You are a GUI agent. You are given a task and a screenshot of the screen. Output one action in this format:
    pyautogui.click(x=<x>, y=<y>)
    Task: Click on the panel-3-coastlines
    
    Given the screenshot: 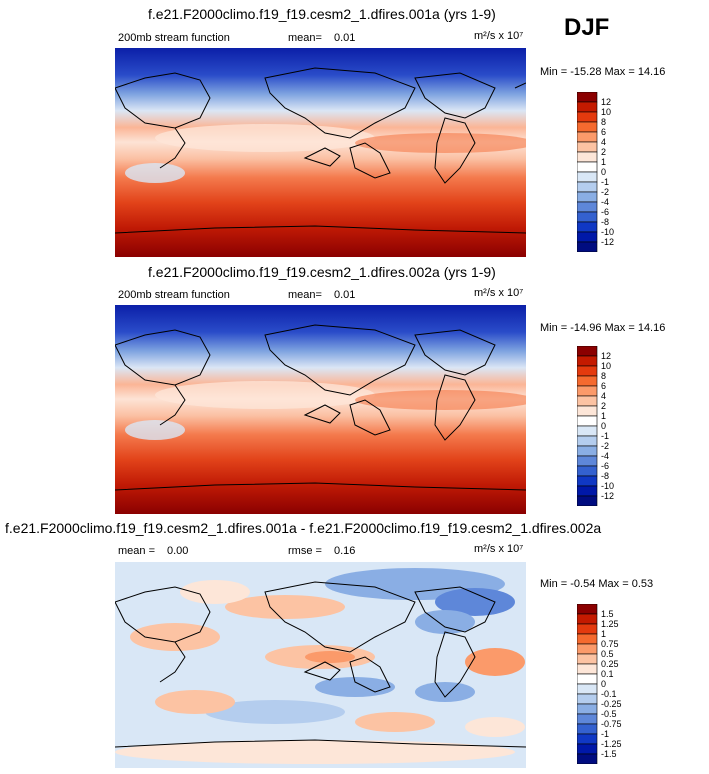 What is the action you would take?
    pyautogui.click(x=320, y=664)
    